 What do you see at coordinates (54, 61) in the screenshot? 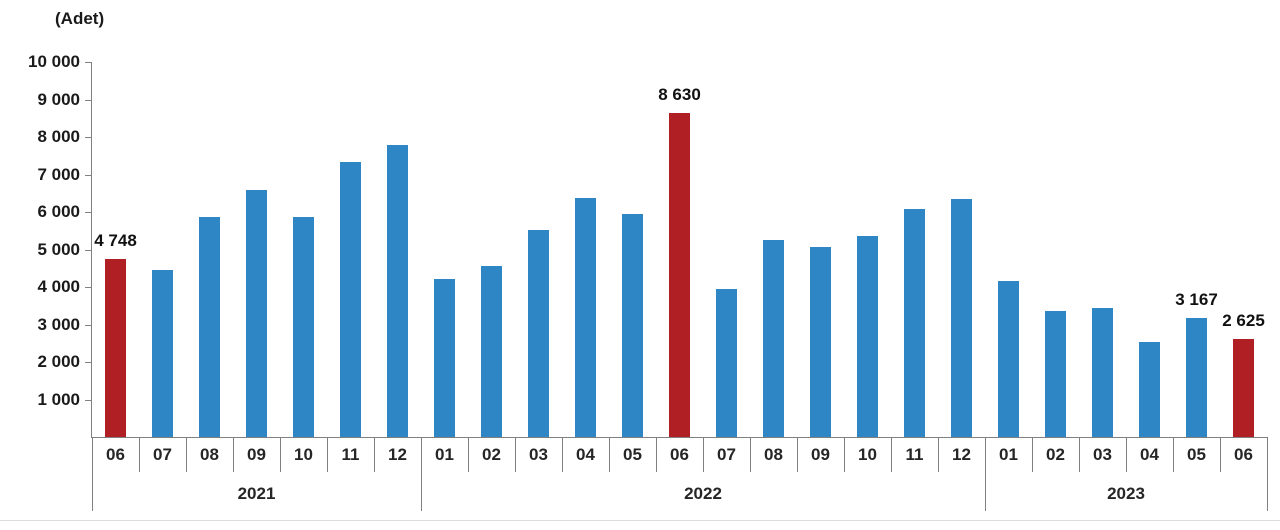
I see `y-tick-label: 10 000` at bounding box center [54, 61].